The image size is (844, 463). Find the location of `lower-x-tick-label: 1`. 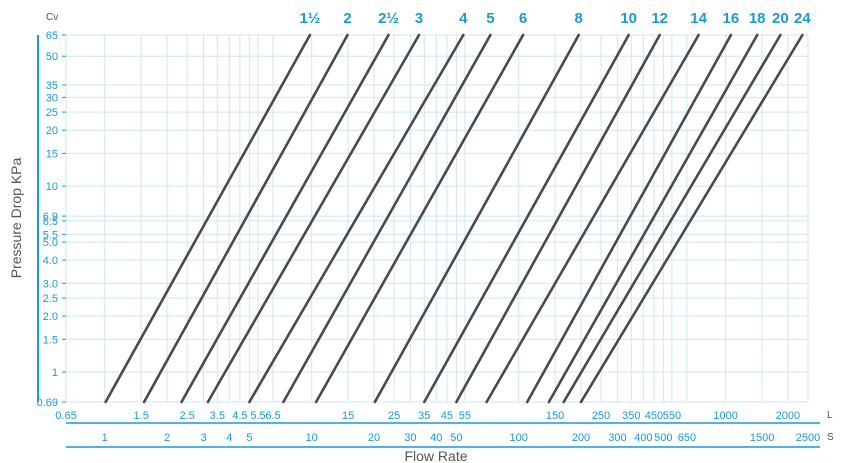

lower-x-tick-label: 1 is located at coordinates (105, 438).